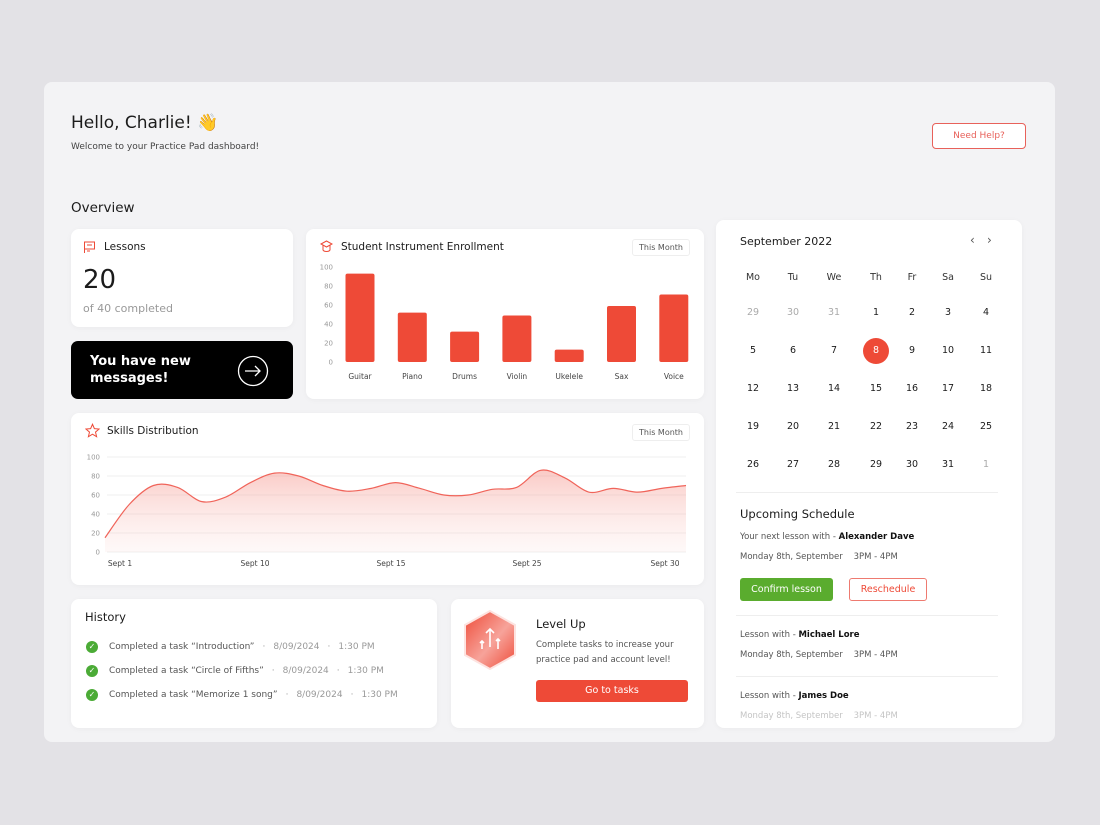 This screenshot has height=825, width=1100. What do you see at coordinates (794, 696) in the screenshot?
I see `schedule-item: Lesson with - James Doe` at bounding box center [794, 696].